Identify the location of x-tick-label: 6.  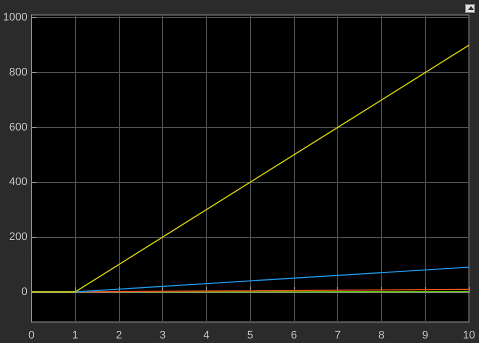
(294, 336).